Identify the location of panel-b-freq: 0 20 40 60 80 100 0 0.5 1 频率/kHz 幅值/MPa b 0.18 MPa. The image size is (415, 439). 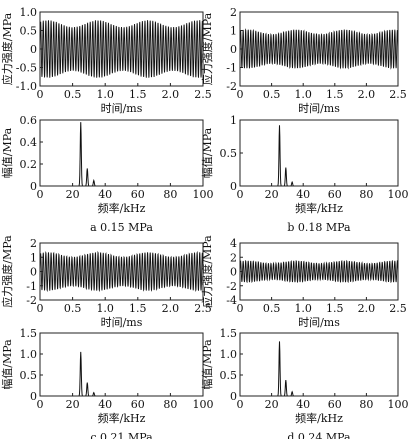
(305, 174).